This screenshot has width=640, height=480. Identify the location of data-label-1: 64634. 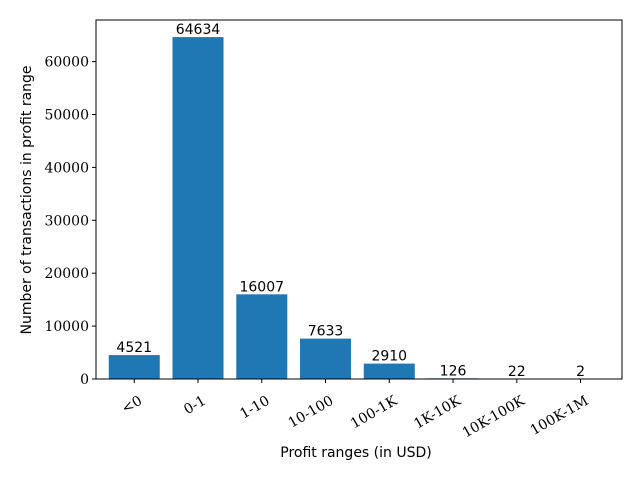
(198, 30).